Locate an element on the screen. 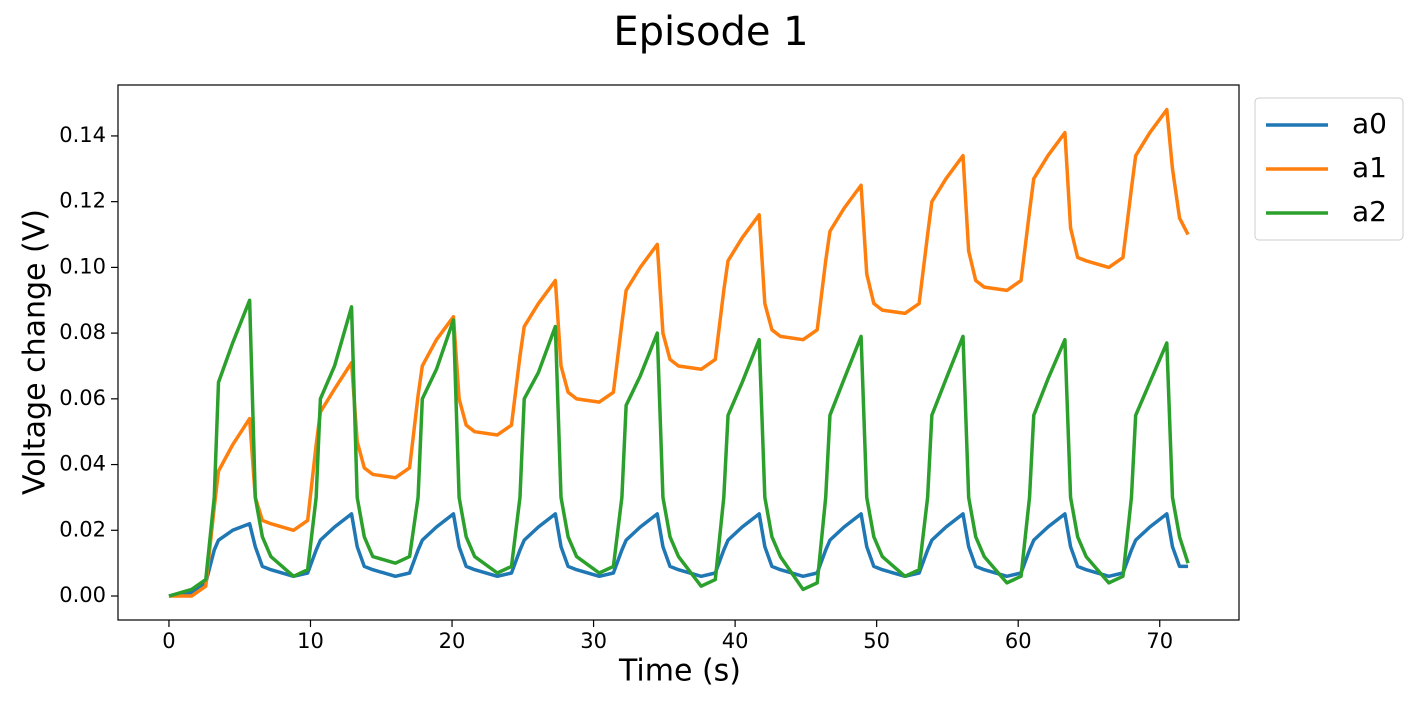  y-tick-label: 0.02 is located at coordinates (82, 529).